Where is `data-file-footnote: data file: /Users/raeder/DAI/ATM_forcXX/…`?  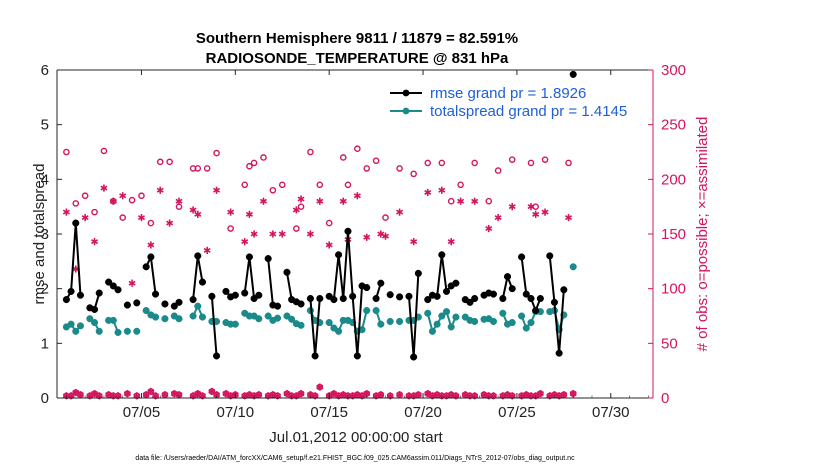 data-file-footnote: data file: /Users/raeder/DAI/ATM_forcXX/… is located at coordinates (355, 458).